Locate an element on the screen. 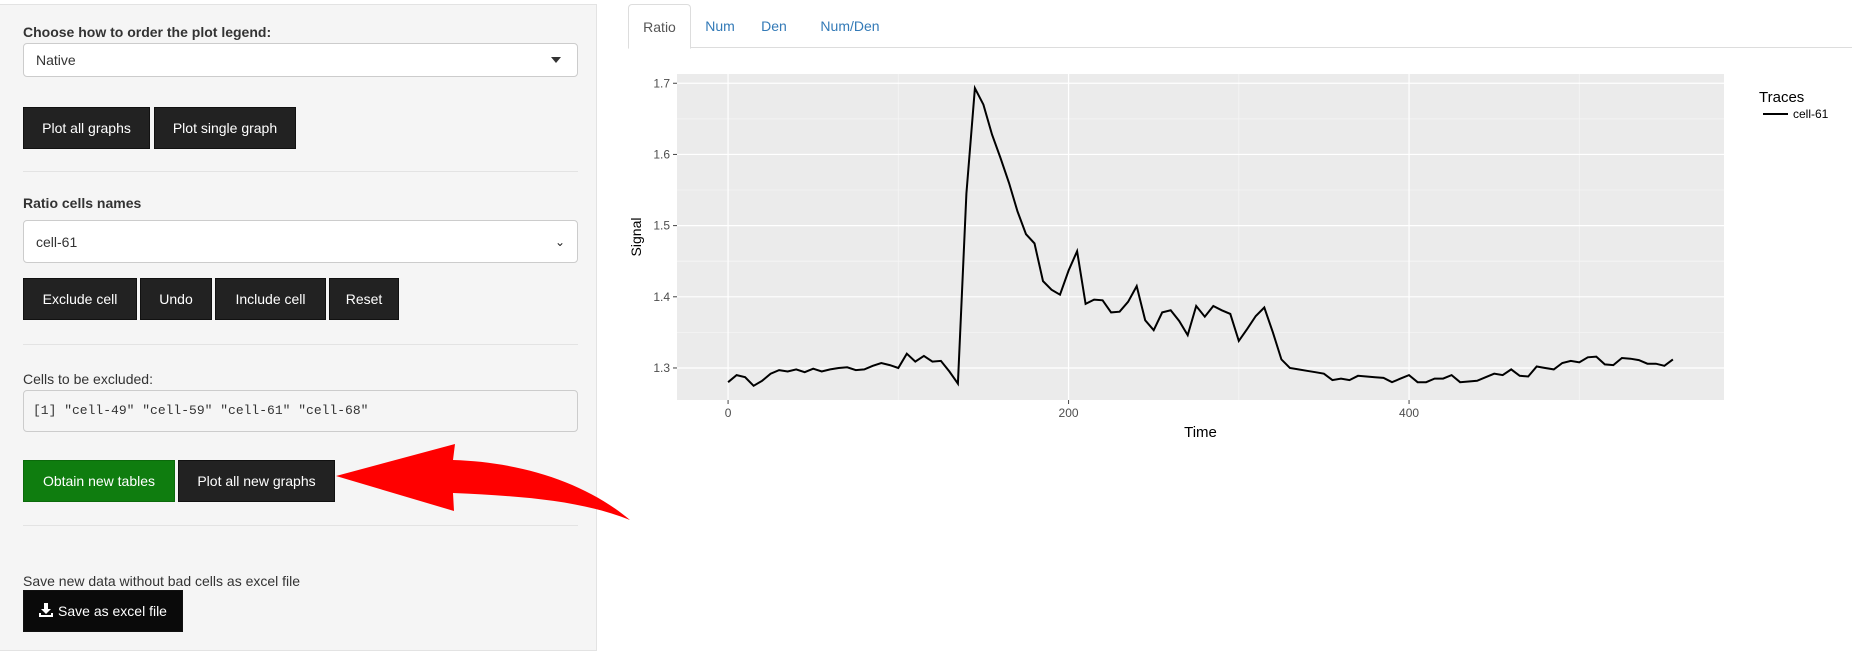 The width and height of the screenshot is (1873, 654). y-tick-label: 1.7 is located at coordinates (661, 83).